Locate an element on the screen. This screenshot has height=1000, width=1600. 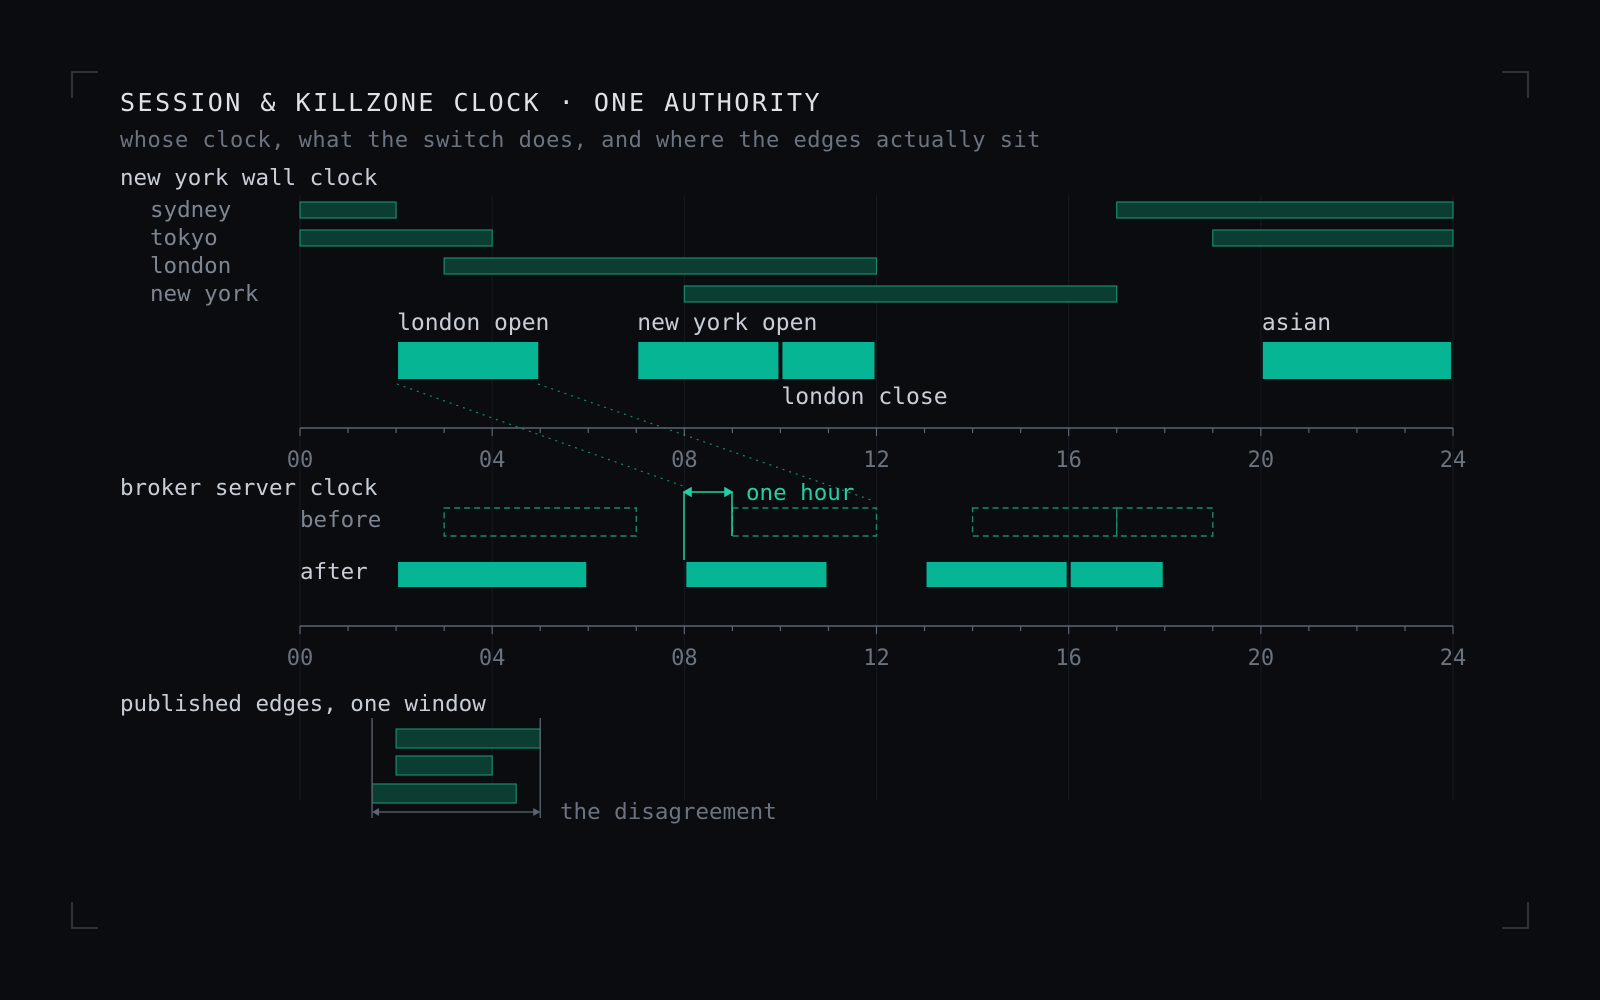
broker-axis: 00 04 08 12 16 20 24 is located at coordinates (877, 648).